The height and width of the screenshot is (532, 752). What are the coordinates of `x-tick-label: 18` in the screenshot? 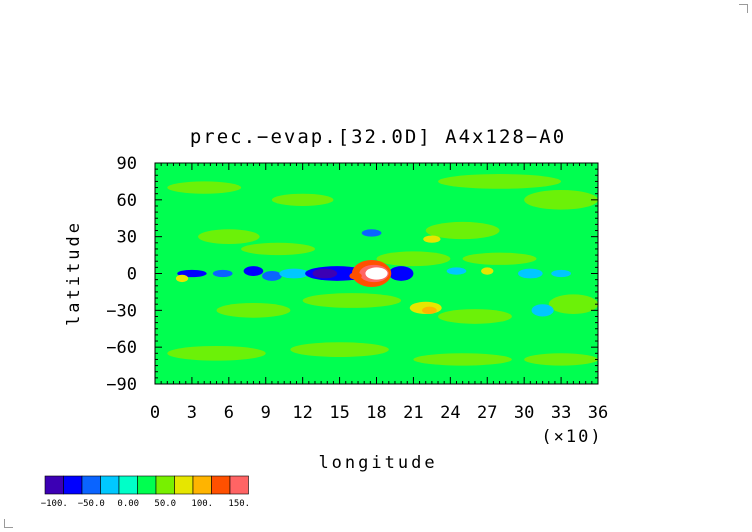 It's located at (376, 413).